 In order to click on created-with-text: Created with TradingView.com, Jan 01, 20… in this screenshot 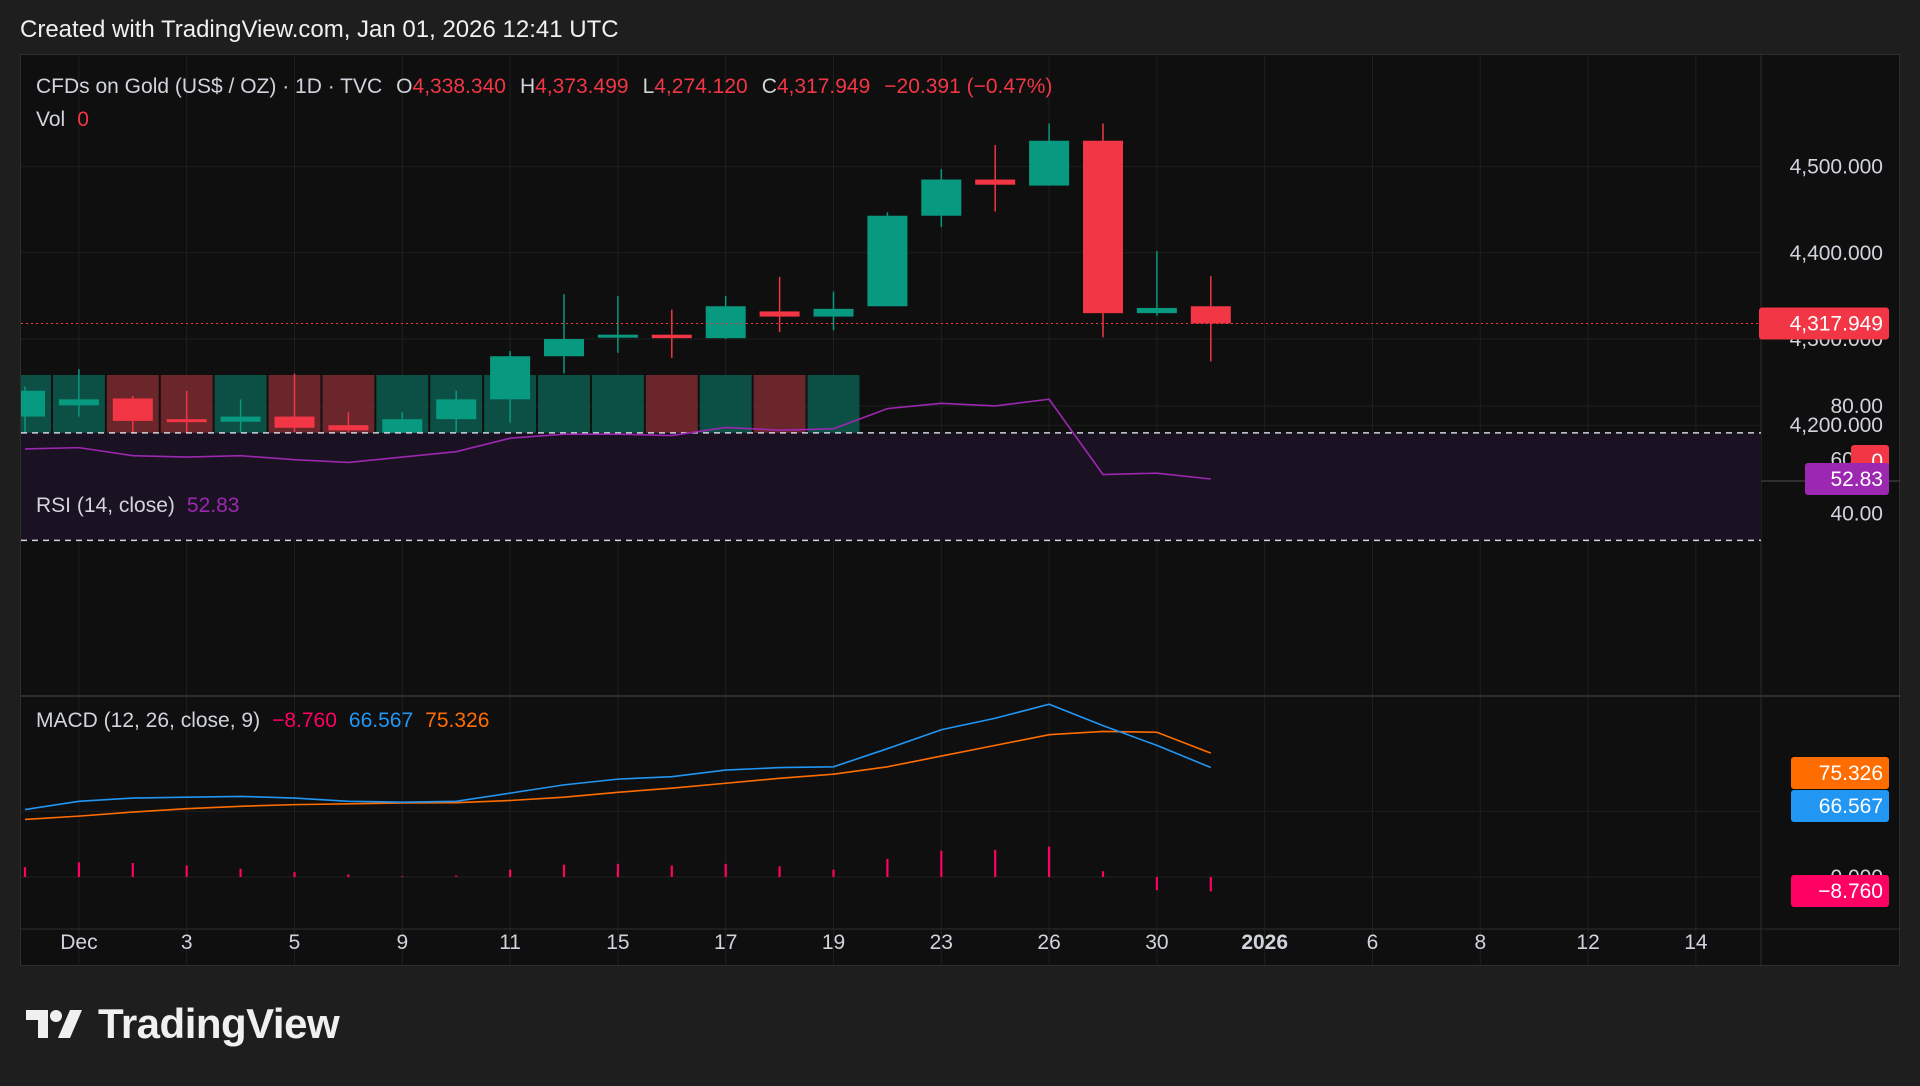, I will do `click(319, 29)`.